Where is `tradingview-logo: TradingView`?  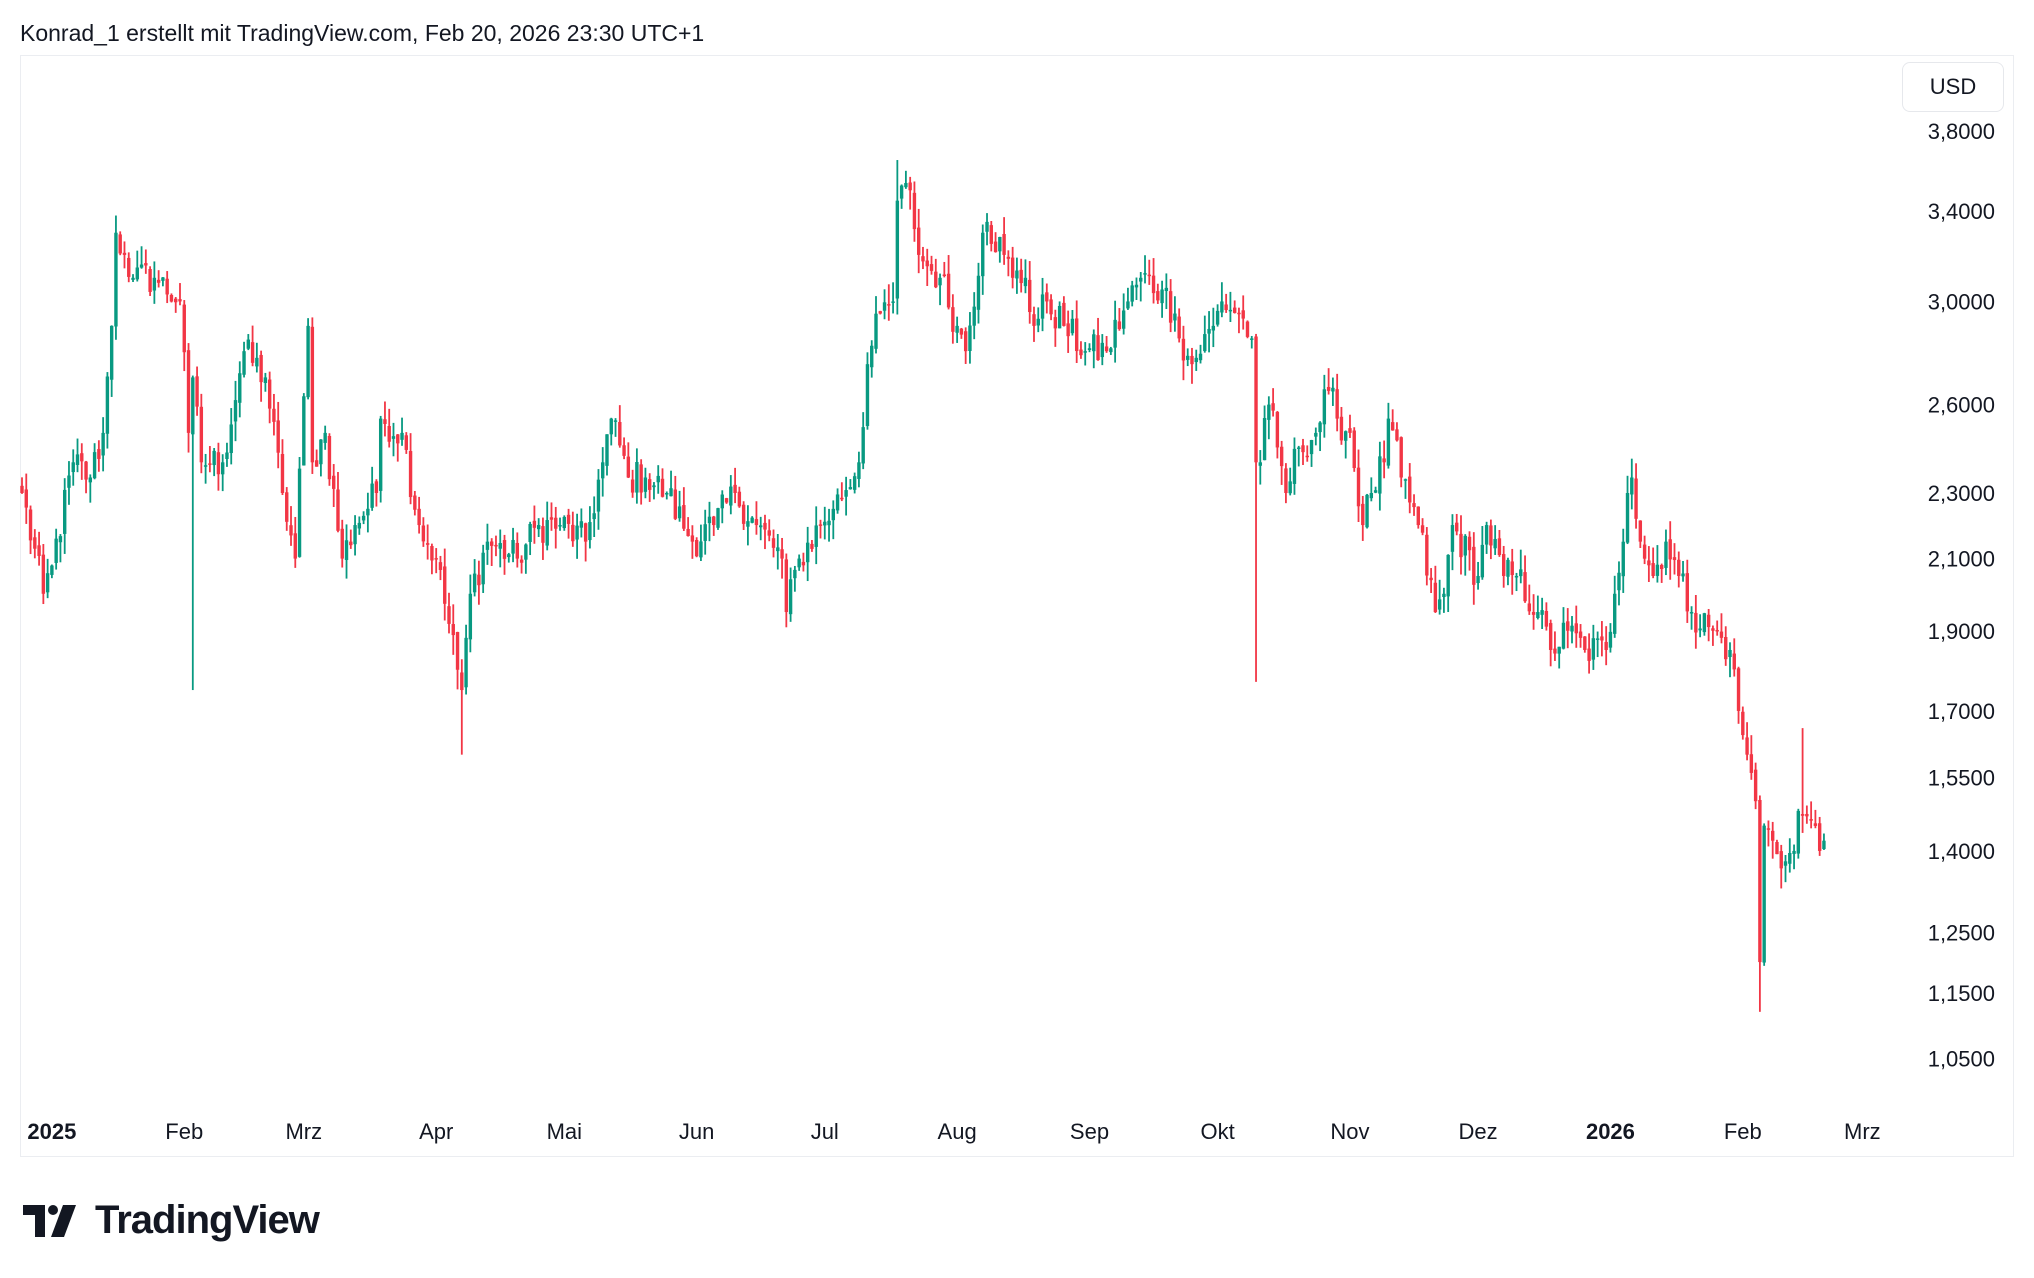
tradingview-logo: TradingView is located at coordinates (171, 1220).